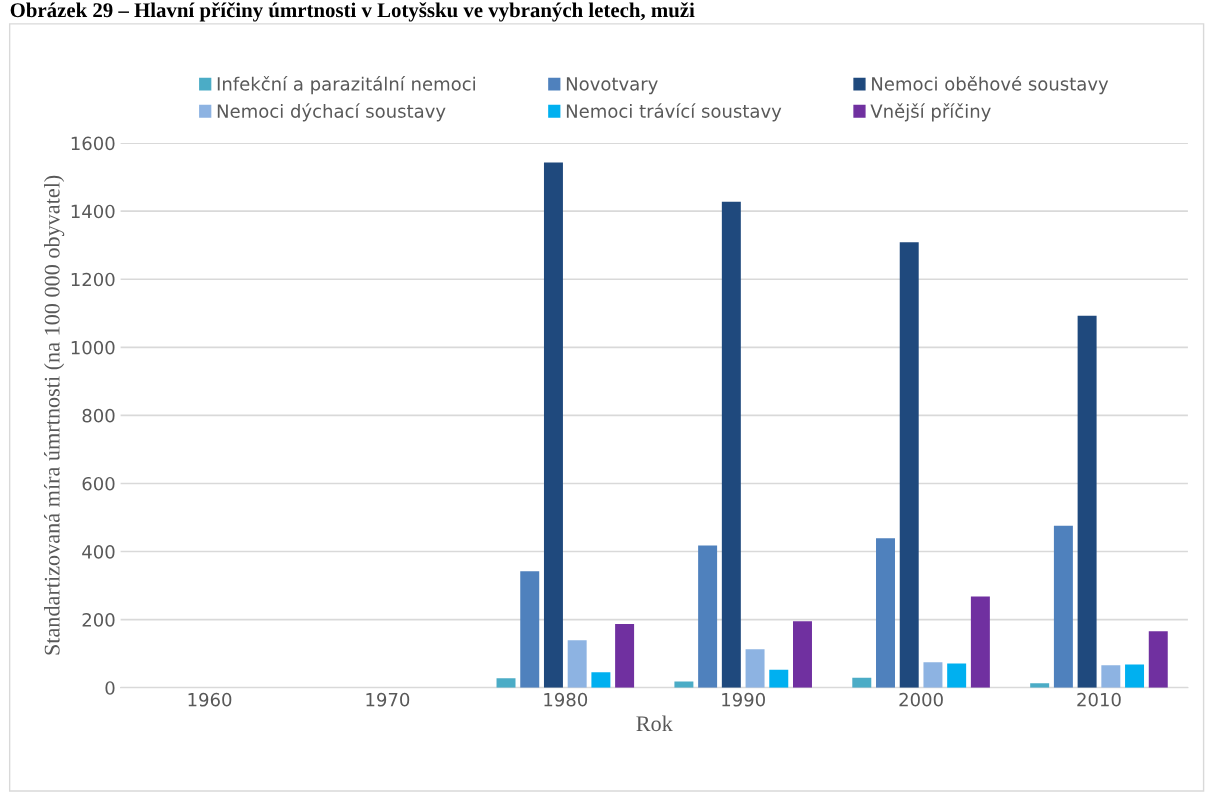 The image size is (1206, 795). I want to click on y-tick-label: 400, so click(98, 551).